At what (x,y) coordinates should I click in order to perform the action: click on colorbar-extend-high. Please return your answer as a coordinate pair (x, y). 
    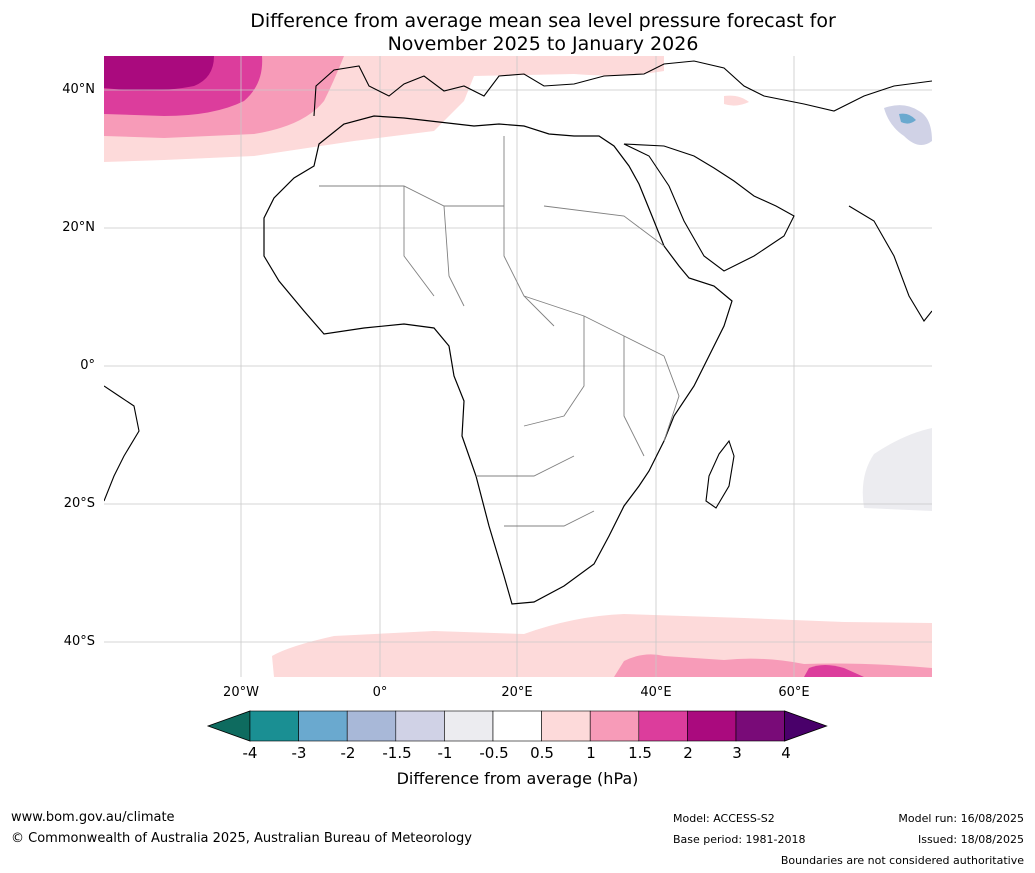
    Looking at the image, I should click on (806, 726).